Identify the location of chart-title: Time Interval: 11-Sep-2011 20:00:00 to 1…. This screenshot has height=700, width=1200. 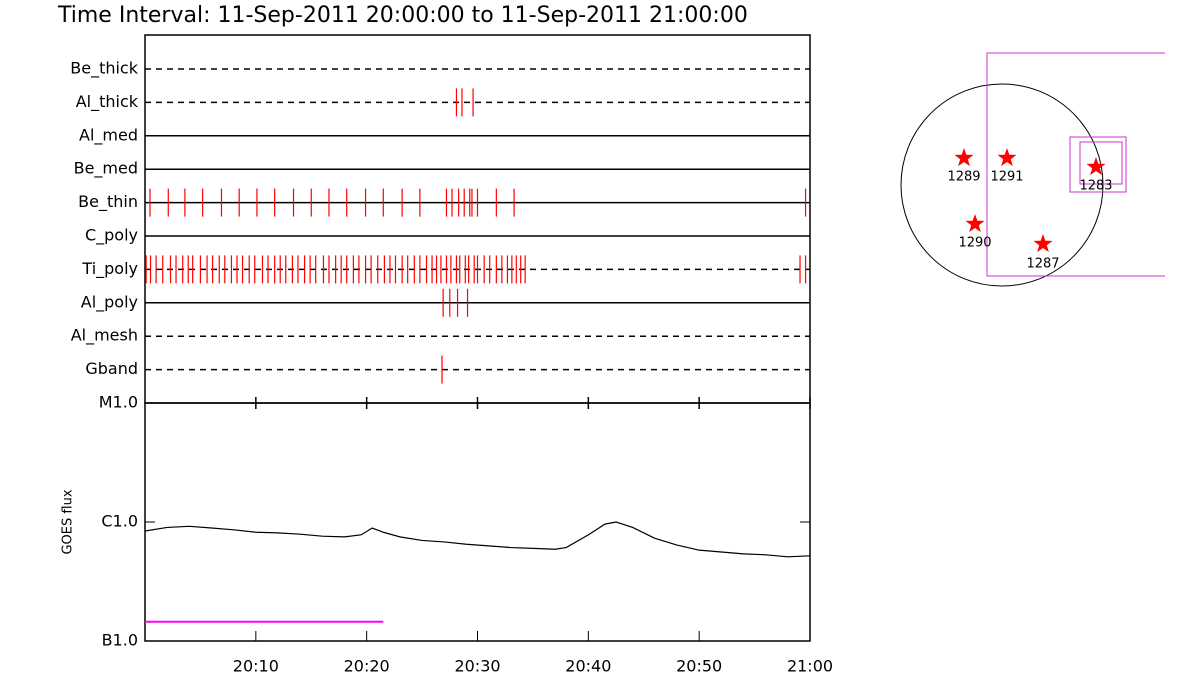
(402, 15).